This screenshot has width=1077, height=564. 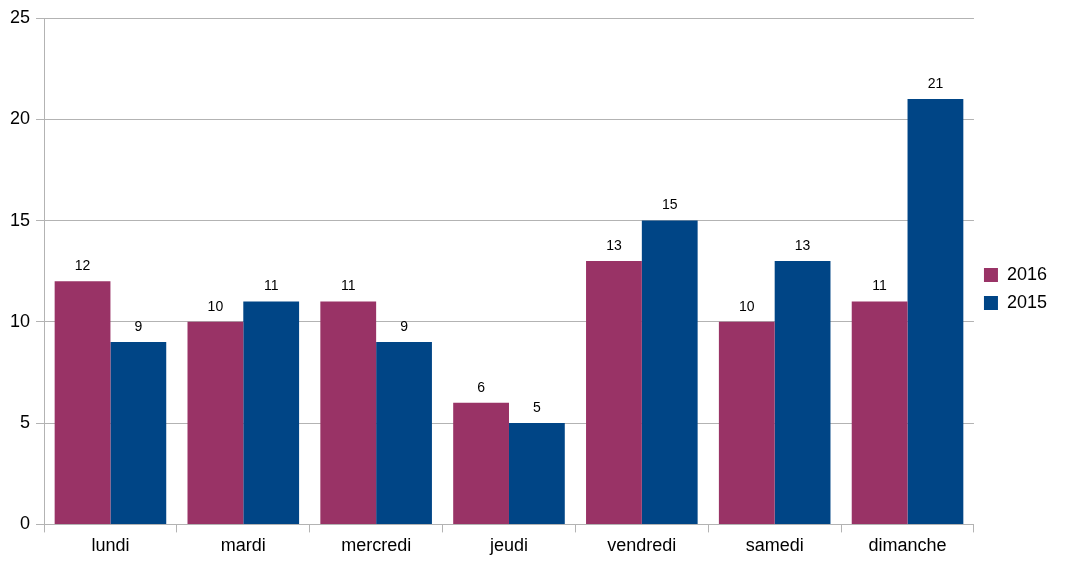 I want to click on legend-label: 2016, so click(x=1026, y=273).